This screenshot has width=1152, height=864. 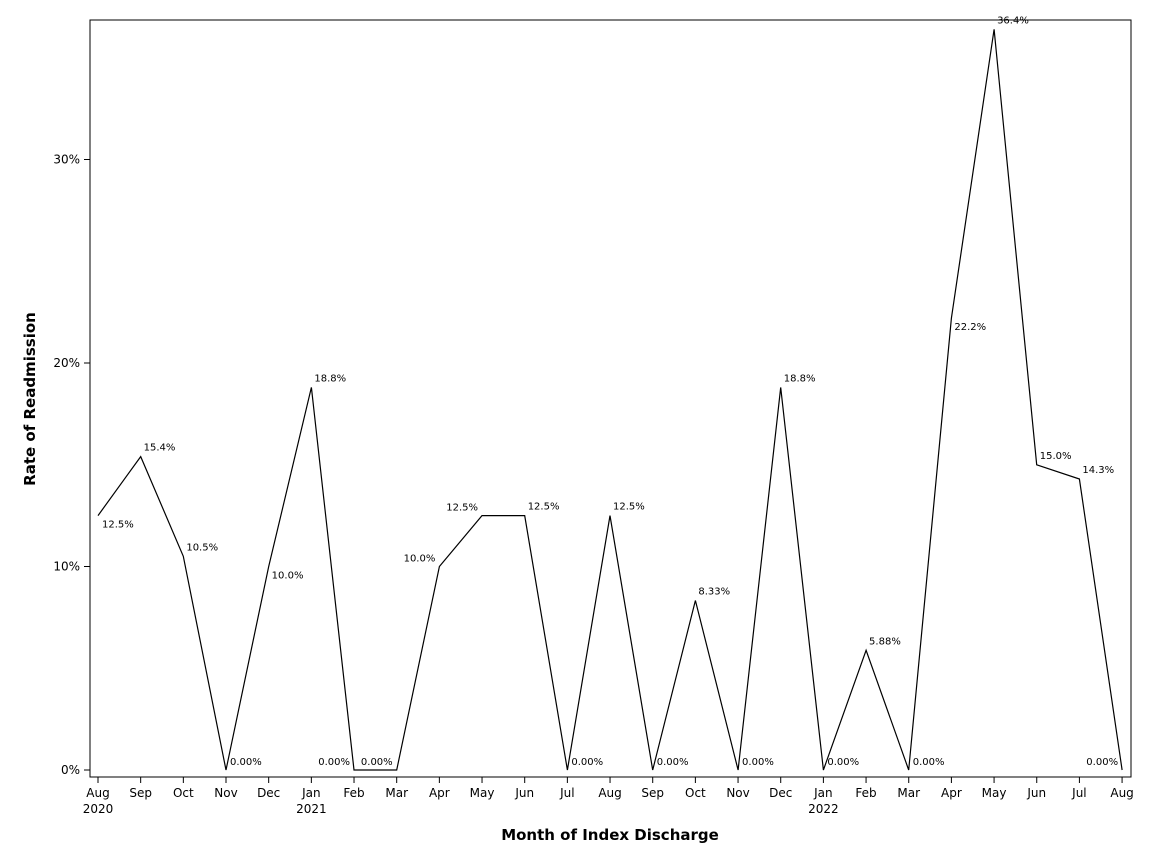 I want to click on y-axis-title: Rate of Readmission, so click(x=30, y=399).